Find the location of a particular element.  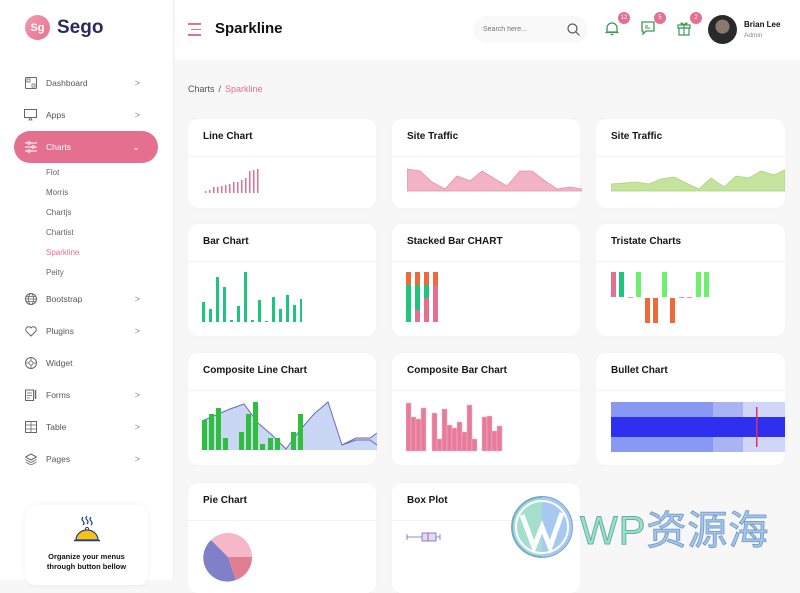

card-site-traffic-green: Site Traffic is located at coordinates (690, 163).